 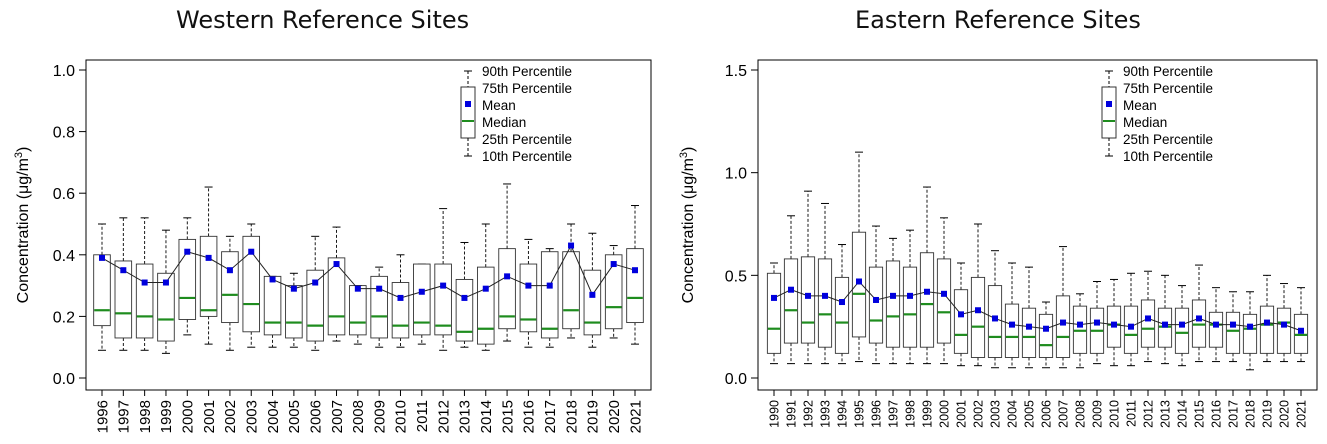 What do you see at coordinates (468, 112) in the screenshot?
I see `legend-box` at bounding box center [468, 112].